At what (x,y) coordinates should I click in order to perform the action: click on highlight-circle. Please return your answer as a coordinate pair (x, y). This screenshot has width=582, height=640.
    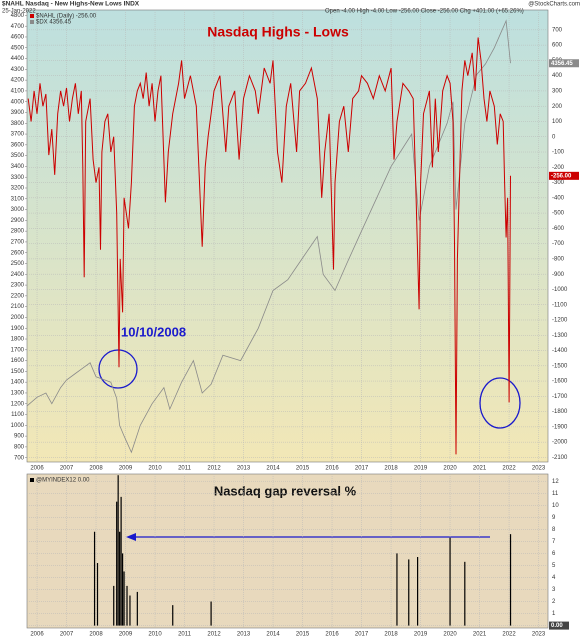
    Looking at the image, I should click on (118, 369).